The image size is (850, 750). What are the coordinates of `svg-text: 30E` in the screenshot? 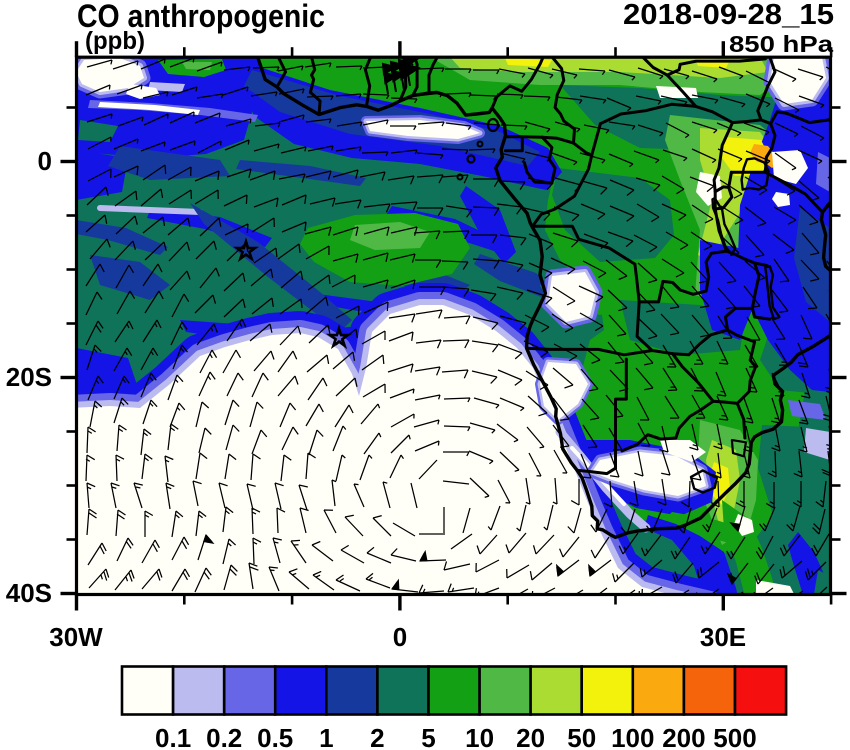 It's located at (723, 637).